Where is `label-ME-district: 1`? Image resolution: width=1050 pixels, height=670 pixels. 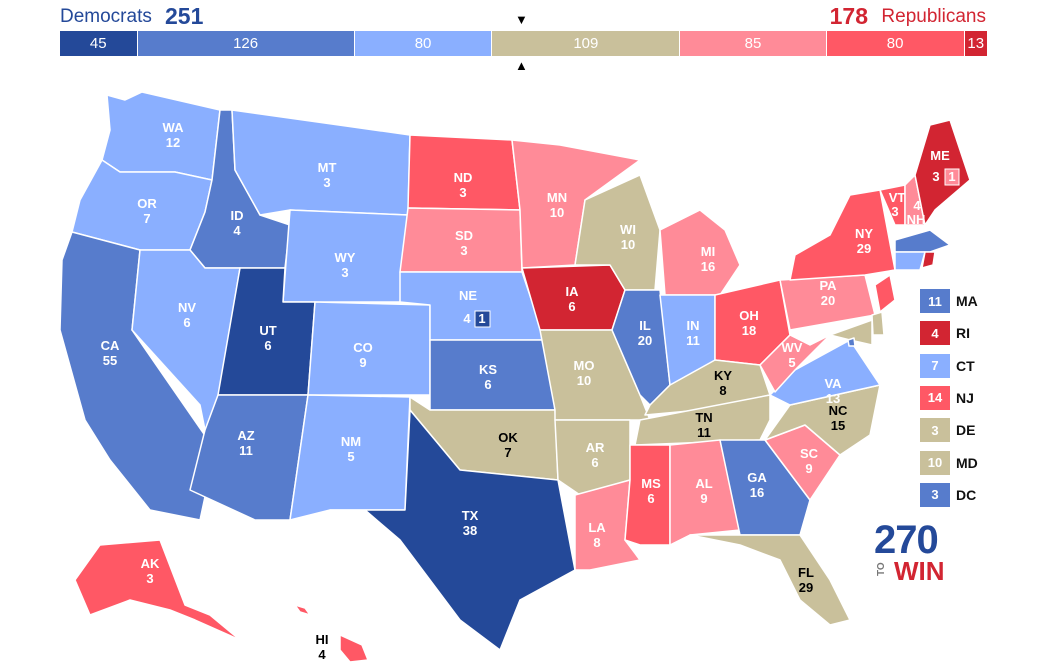
label-ME-district: 1 is located at coordinates (951, 176).